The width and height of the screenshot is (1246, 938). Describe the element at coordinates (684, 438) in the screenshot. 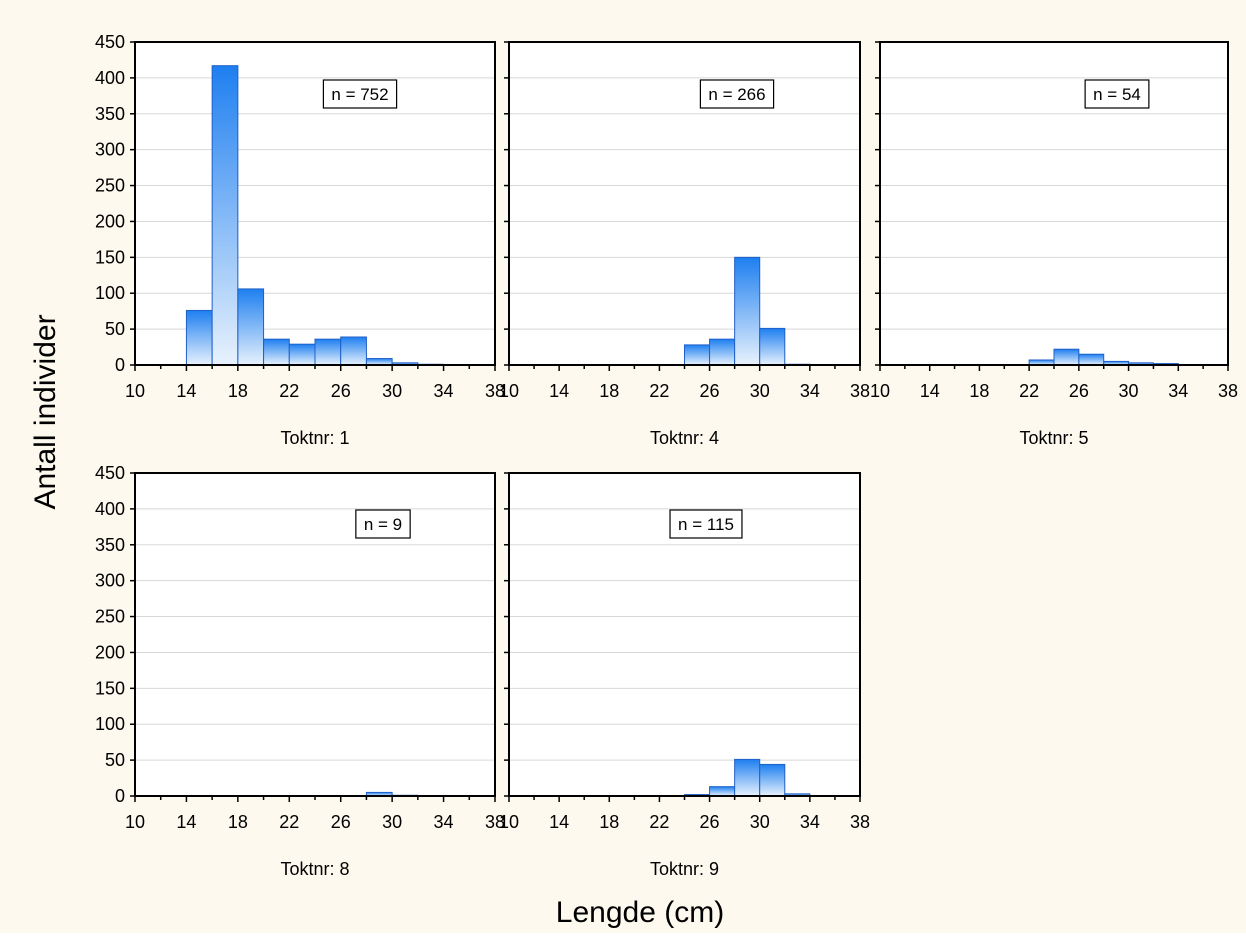

I see `panel-title: Toktnr: 4` at that location.